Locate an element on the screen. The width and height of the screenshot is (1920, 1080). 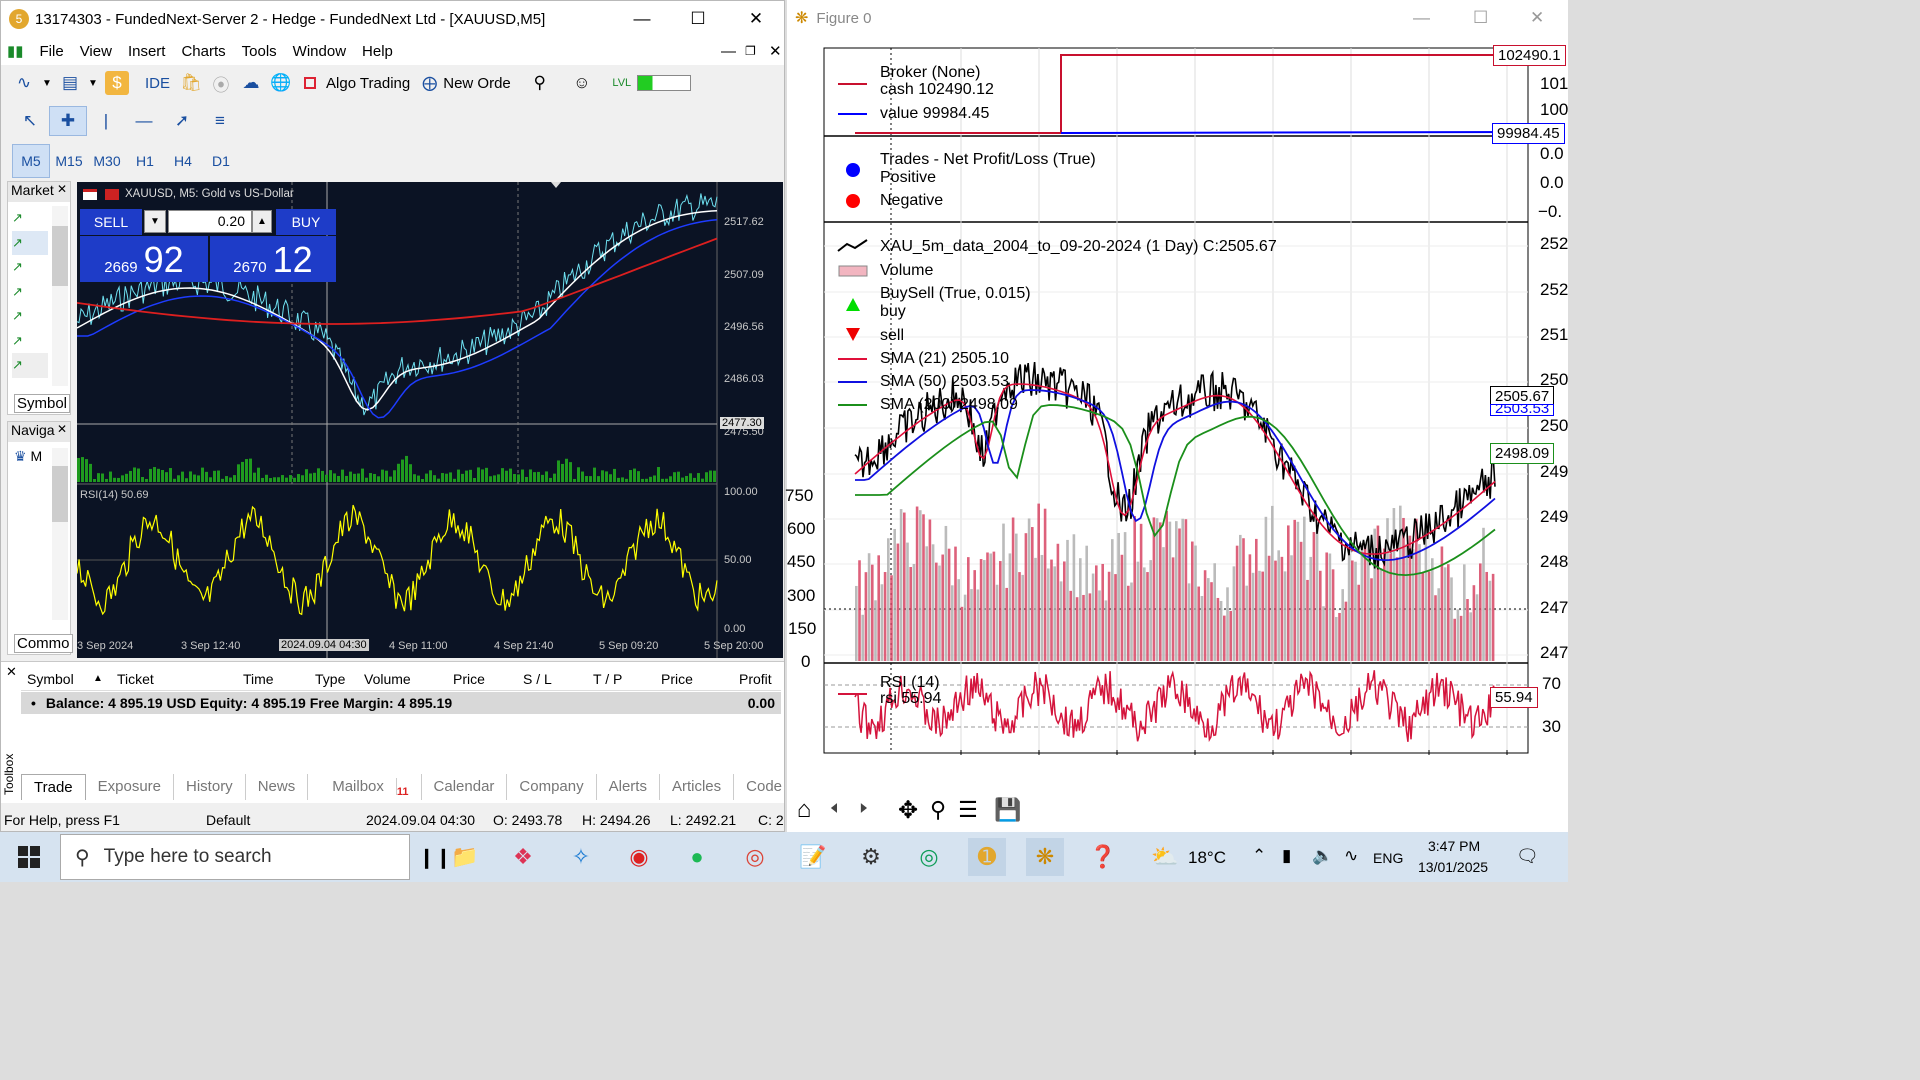
mdi-close-icon: ✕ is located at coordinates (775, 51).